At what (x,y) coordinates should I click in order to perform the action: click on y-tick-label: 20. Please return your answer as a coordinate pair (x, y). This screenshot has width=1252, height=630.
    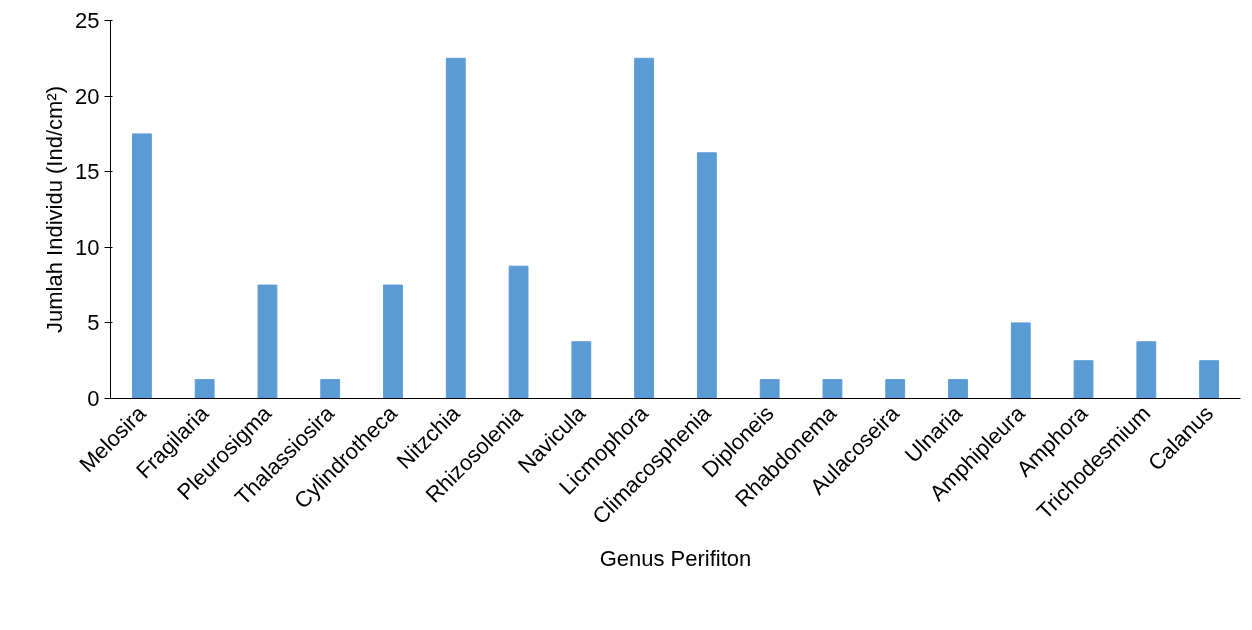
    Looking at the image, I should click on (87, 96).